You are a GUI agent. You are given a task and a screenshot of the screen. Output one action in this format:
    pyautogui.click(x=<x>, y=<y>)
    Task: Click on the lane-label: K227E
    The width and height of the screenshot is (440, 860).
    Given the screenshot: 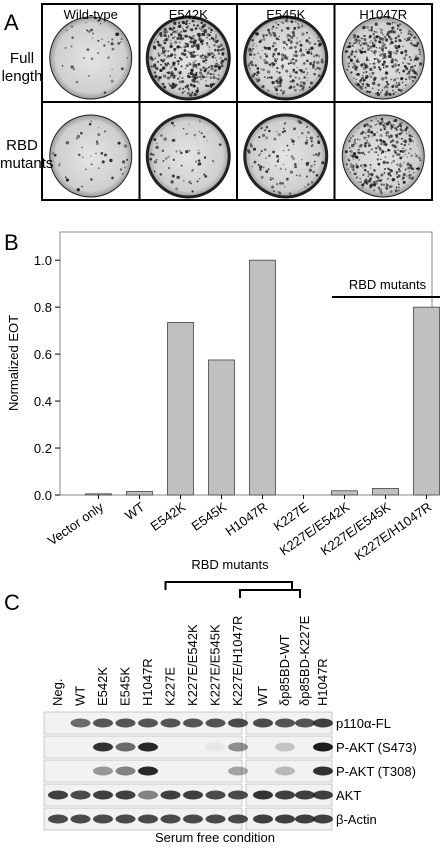 What is the action you would take?
    pyautogui.click(x=170, y=686)
    